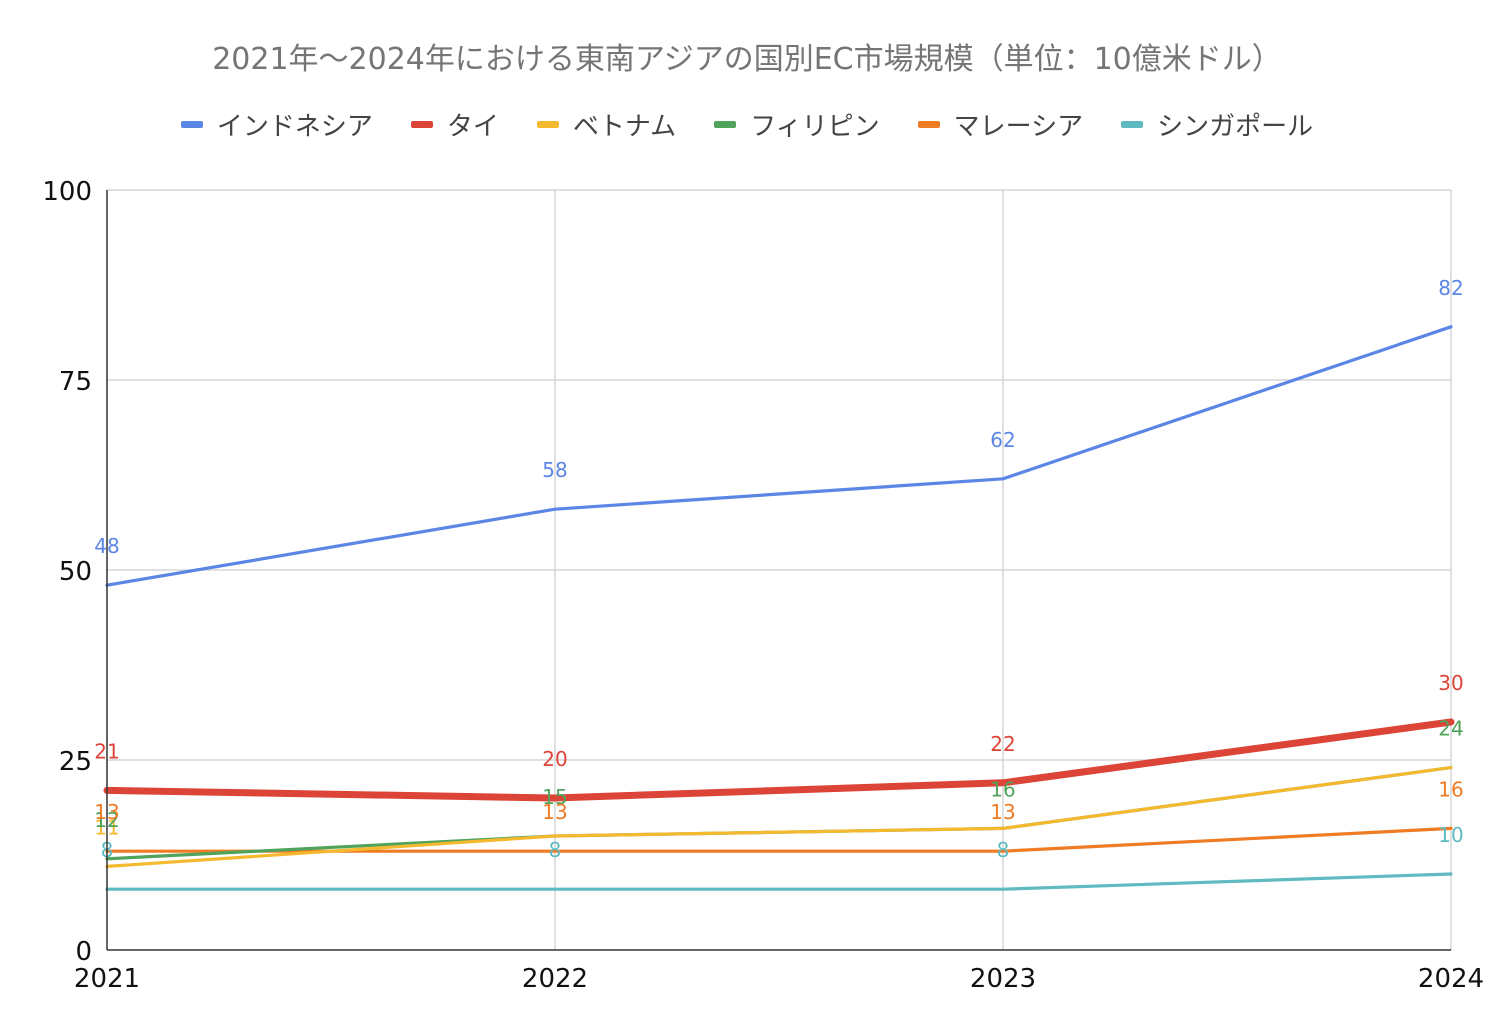 The image size is (1494, 1030). Describe the element at coordinates (554, 797) in the screenshot. I see `data-label: 15` at that location.